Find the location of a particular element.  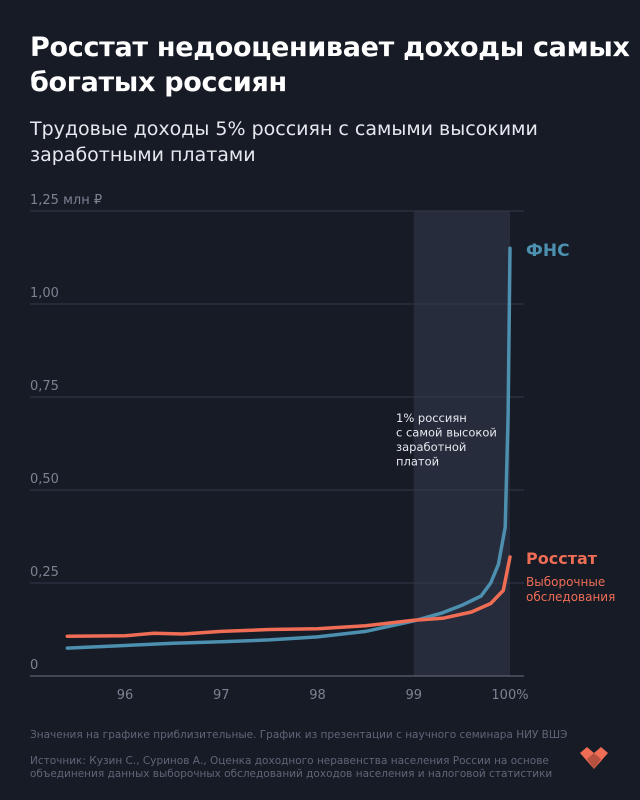

band-label-line: платой is located at coordinates (417, 462).